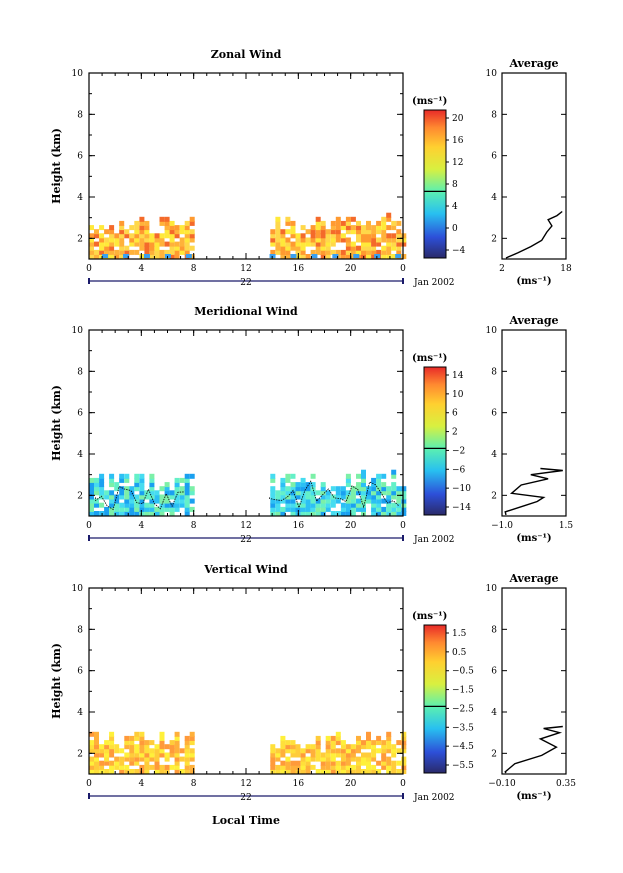  What do you see at coordinates (455, 229) in the screenshot?
I see `colorbar-tick-label: 0` at bounding box center [455, 229].